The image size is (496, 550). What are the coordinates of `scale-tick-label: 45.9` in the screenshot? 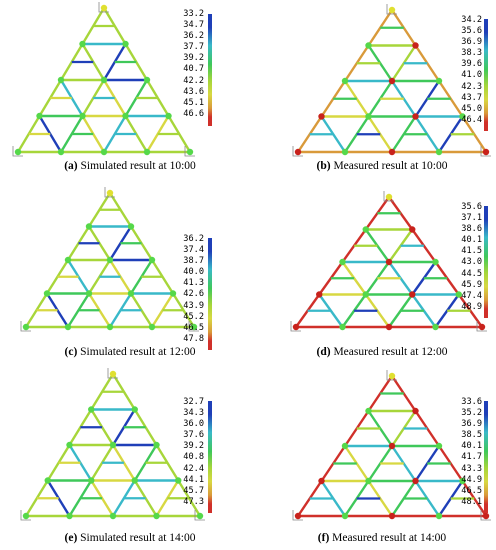 It's located at (471, 284).